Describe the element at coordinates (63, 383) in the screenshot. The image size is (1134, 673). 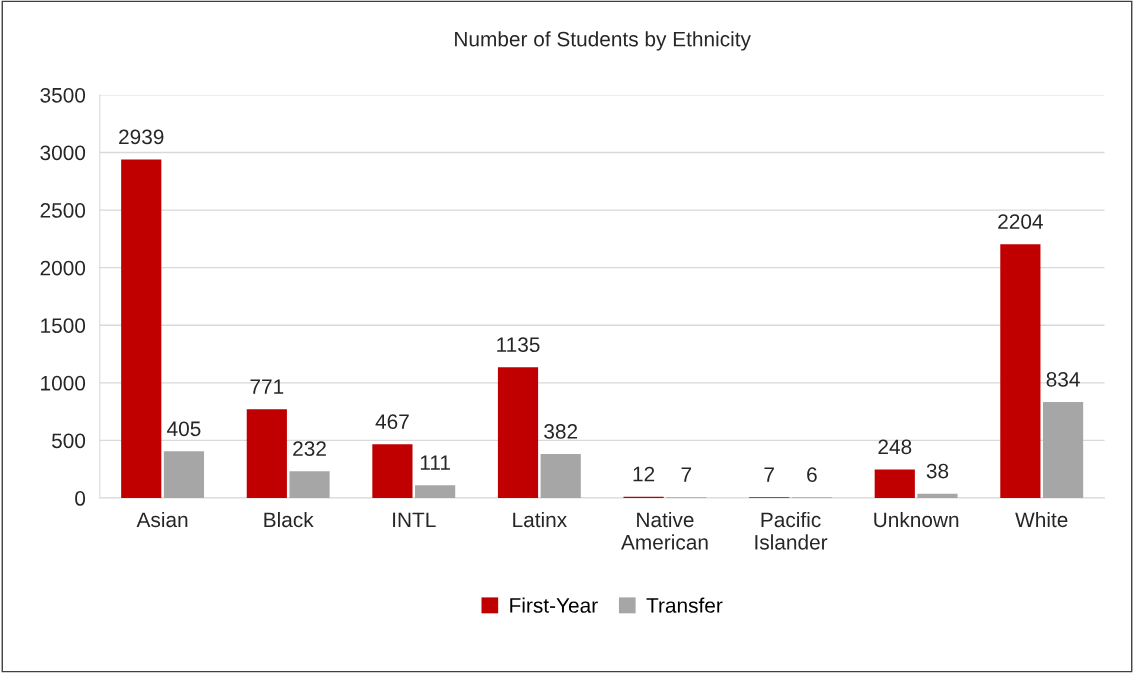
I see `y-tick-label: 1000` at that location.